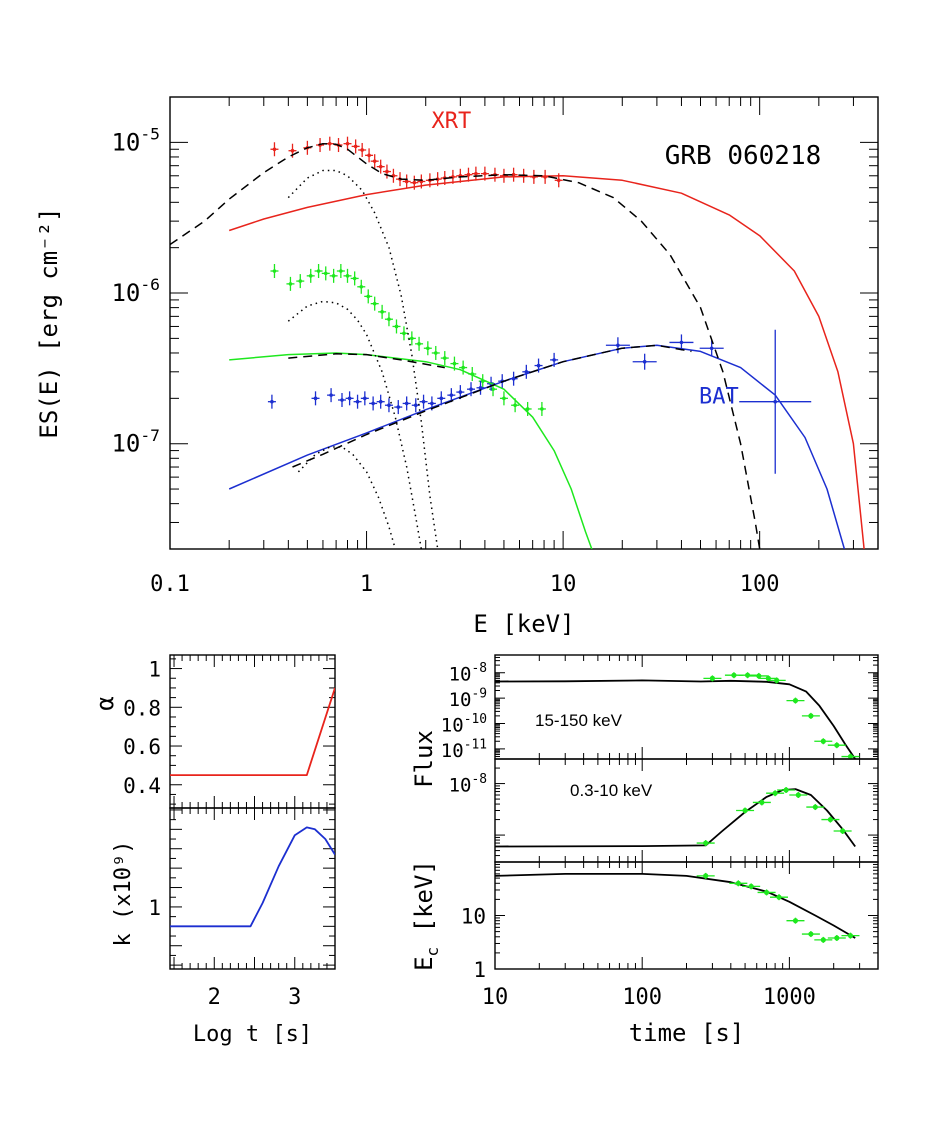 The height and width of the screenshot is (1144, 926). Describe the element at coordinates (424, 759) in the screenshot. I see `flux-ylabel: Flux` at that location.